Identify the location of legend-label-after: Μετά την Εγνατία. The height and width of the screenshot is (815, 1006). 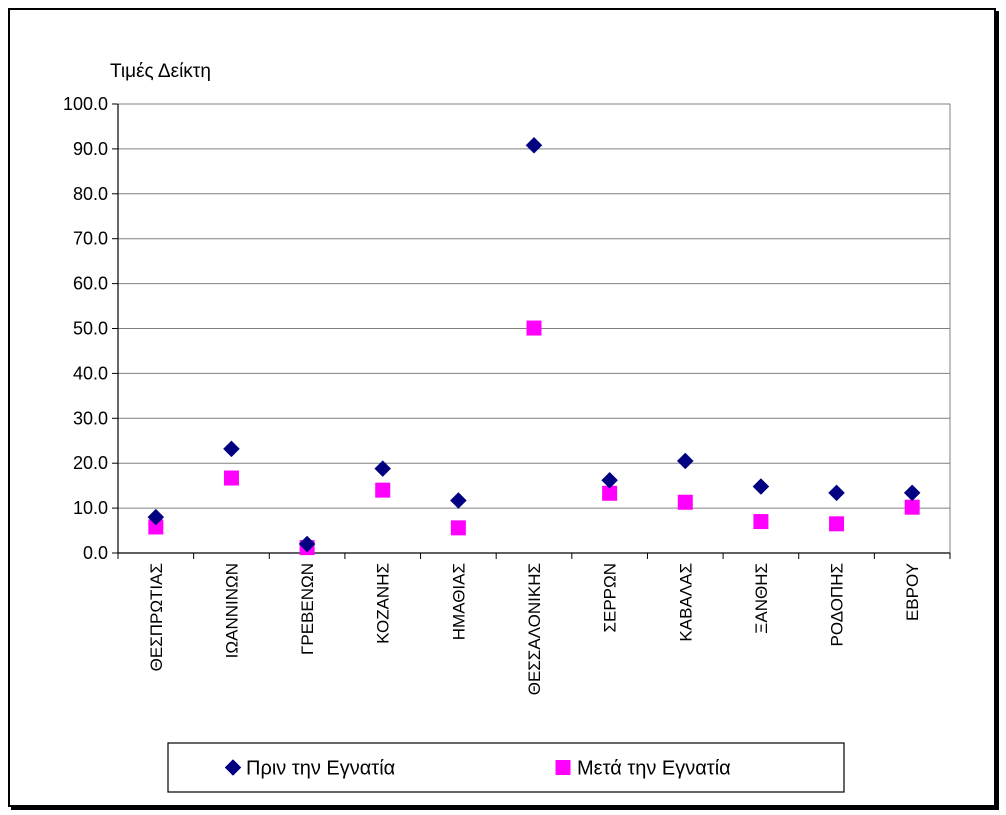
(654, 769).